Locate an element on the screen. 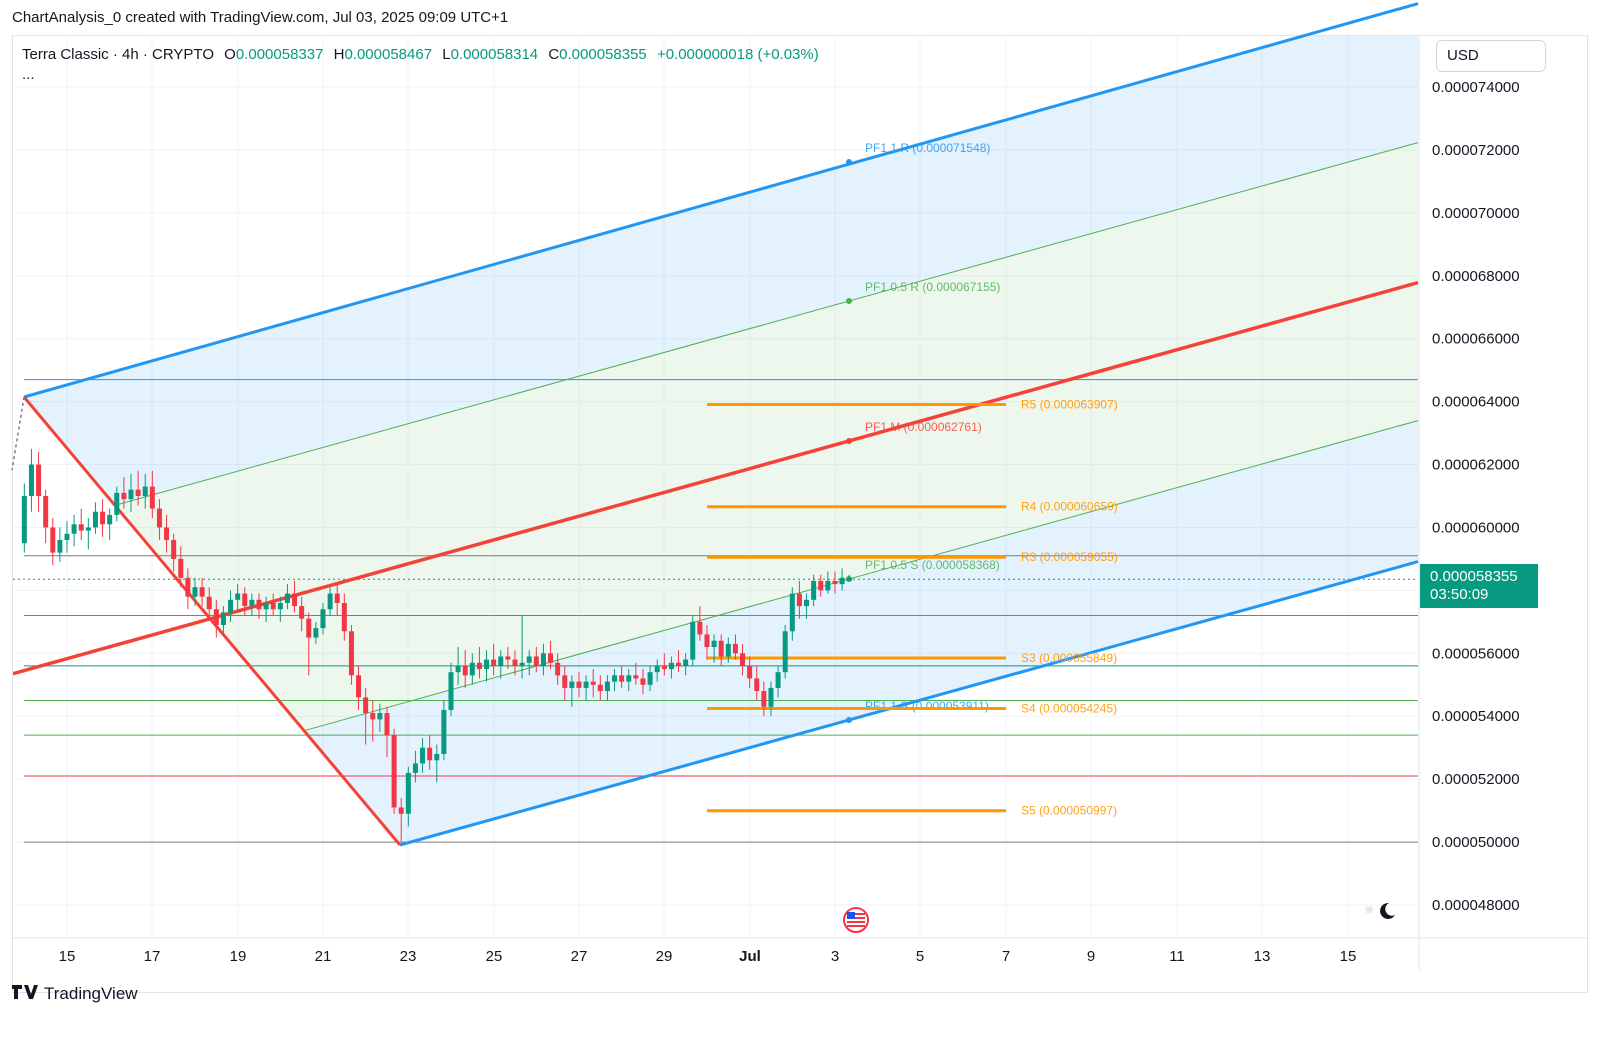 The width and height of the screenshot is (1600, 1038). price-axis-label: 0.000062000 is located at coordinates (1476, 465).